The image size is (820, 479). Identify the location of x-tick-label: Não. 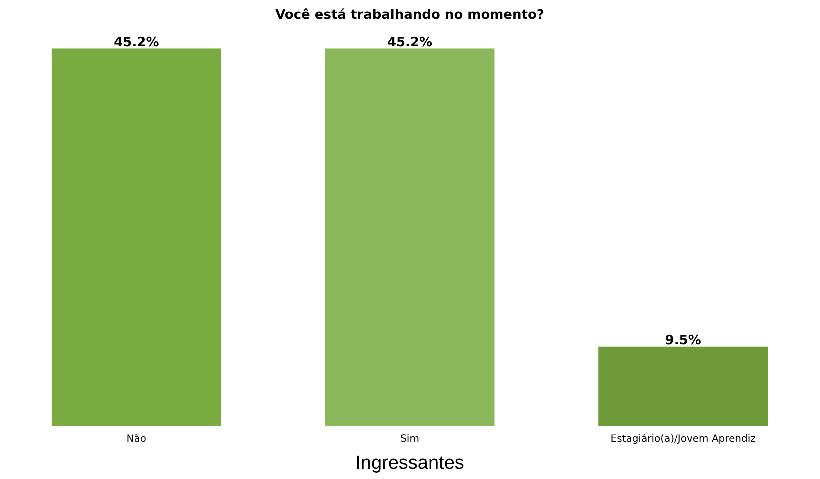
(136, 439).